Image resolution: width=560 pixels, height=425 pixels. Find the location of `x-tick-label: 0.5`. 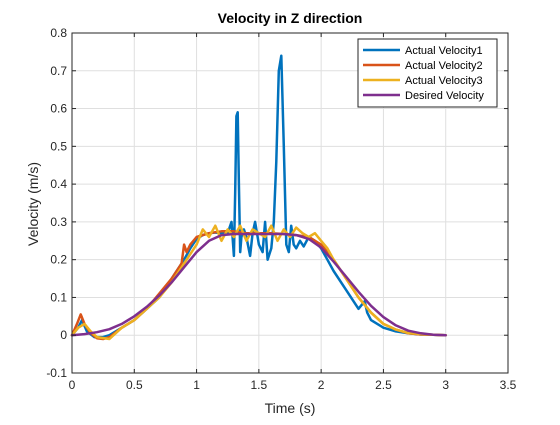

x-tick-label: 0.5 is located at coordinates (134, 385).